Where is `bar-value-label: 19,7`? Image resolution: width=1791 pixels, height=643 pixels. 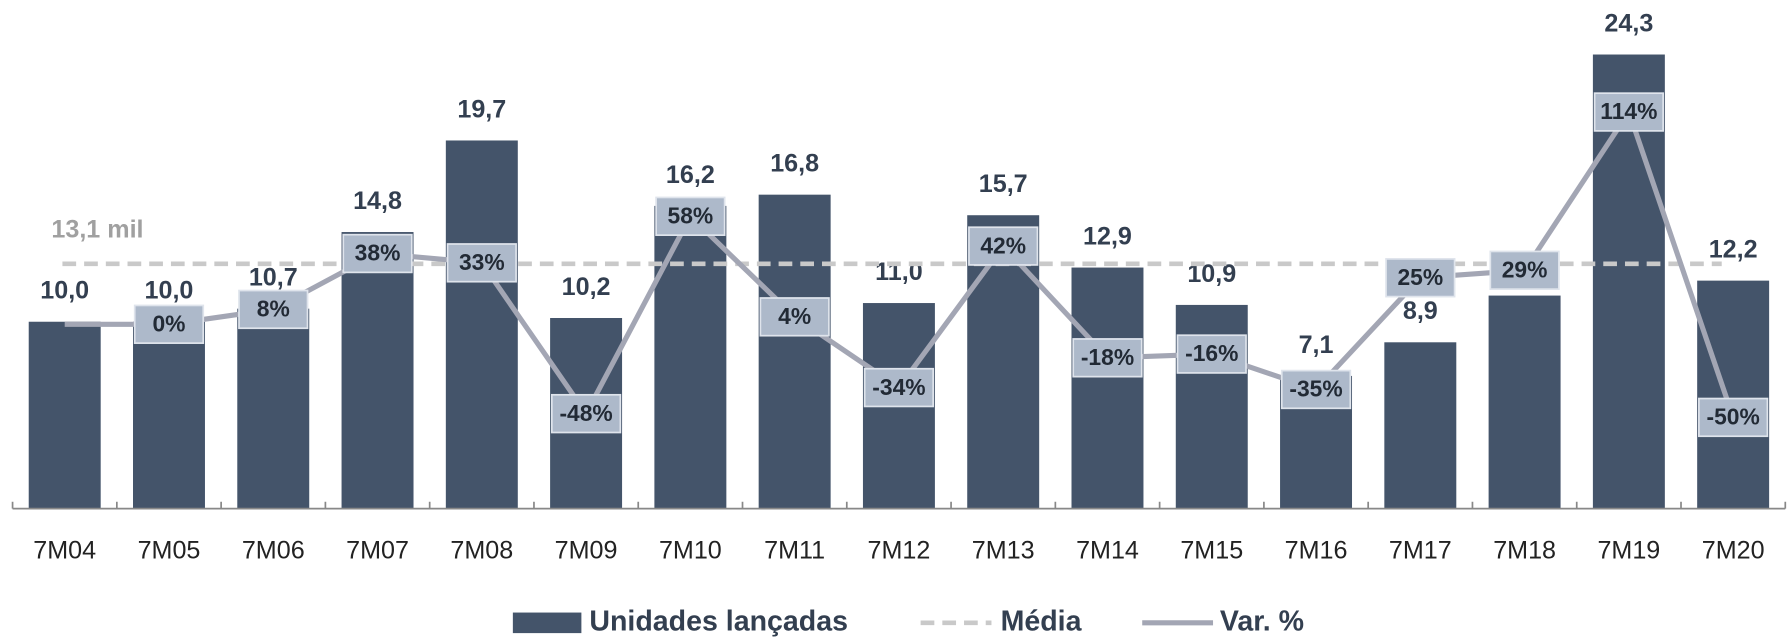
bar-value-label: 19,7 is located at coordinates (481, 109).